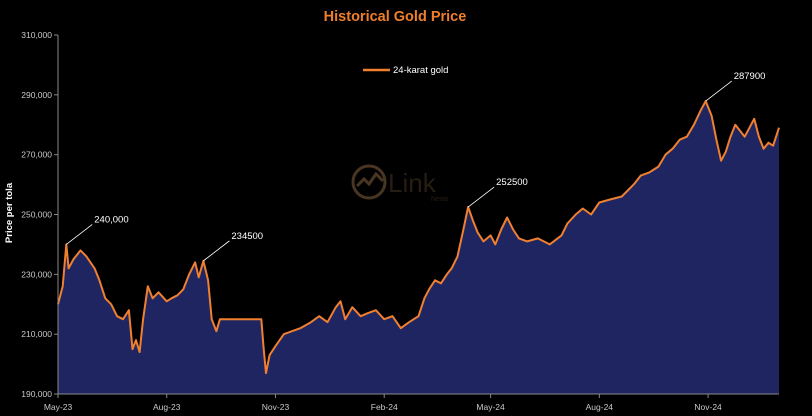 The width and height of the screenshot is (812, 416). I want to click on annotation-label: 240,000, so click(111, 219).